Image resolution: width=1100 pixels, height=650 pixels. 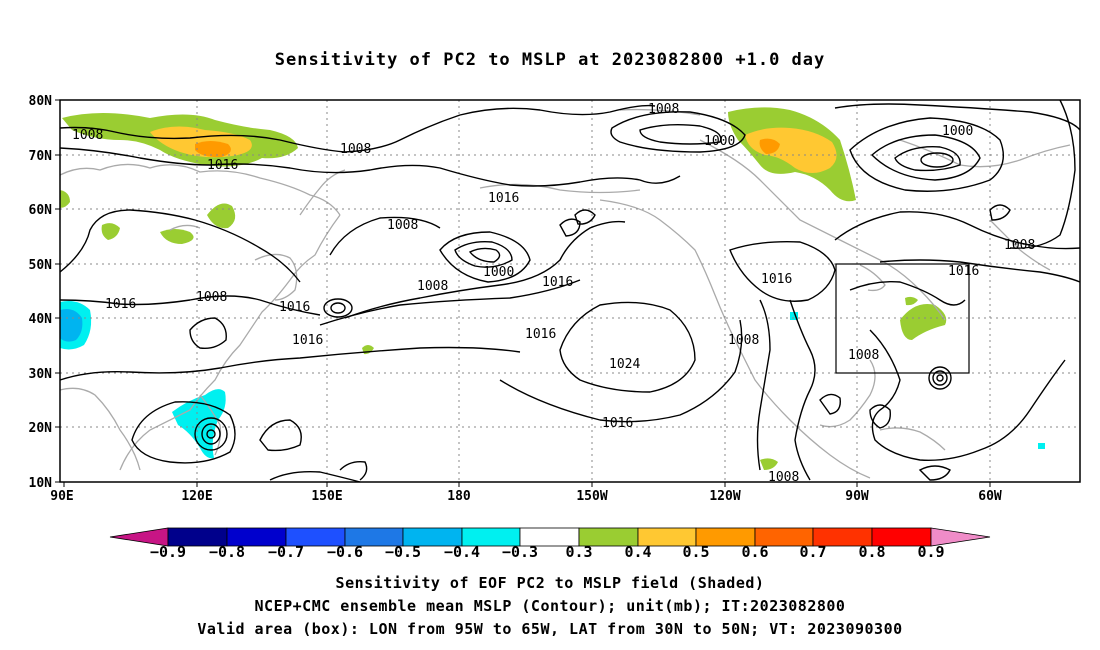 What do you see at coordinates (990, 496) in the screenshot?
I see `lon-tick-label: 60W` at bounding box center [990, 496].